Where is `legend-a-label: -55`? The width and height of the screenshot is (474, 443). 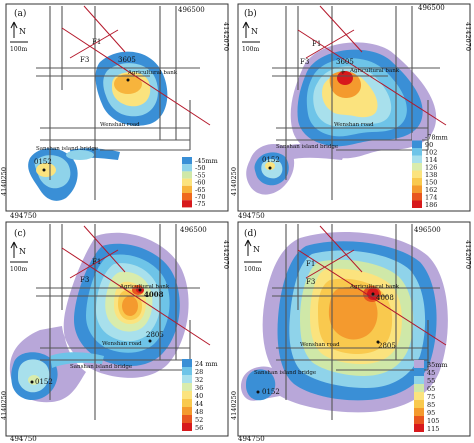
legend-a-label: -55 is located at coordinates (200, 175).